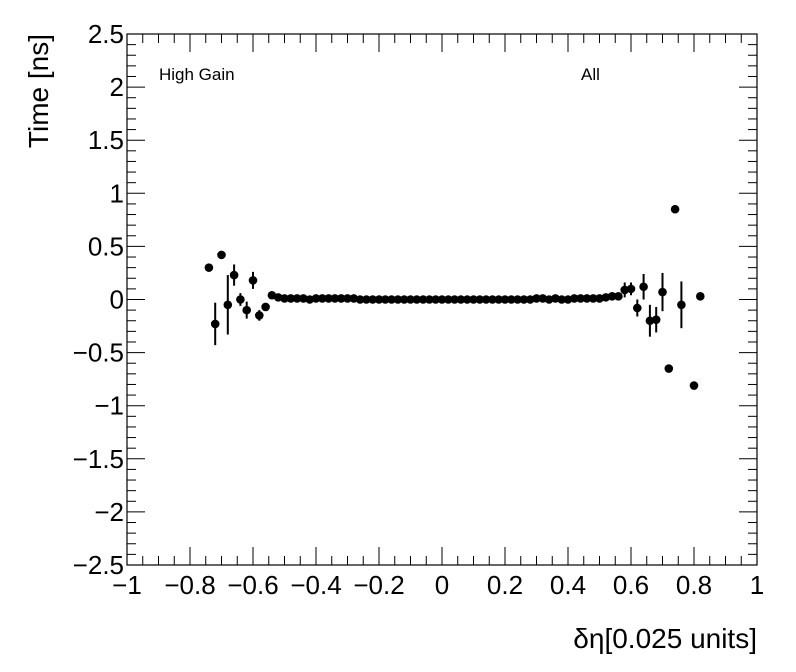 The height and width of the screenshot is (672, 796). Describe the element at coordinates (117, 87) in the screenshot. I see `y-tick-label: 2` at that location.